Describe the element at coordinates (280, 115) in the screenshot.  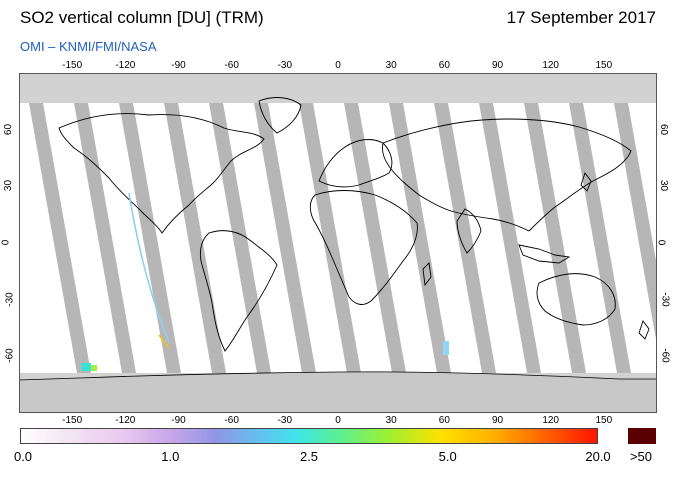
I see `greenland-outline` at that location.